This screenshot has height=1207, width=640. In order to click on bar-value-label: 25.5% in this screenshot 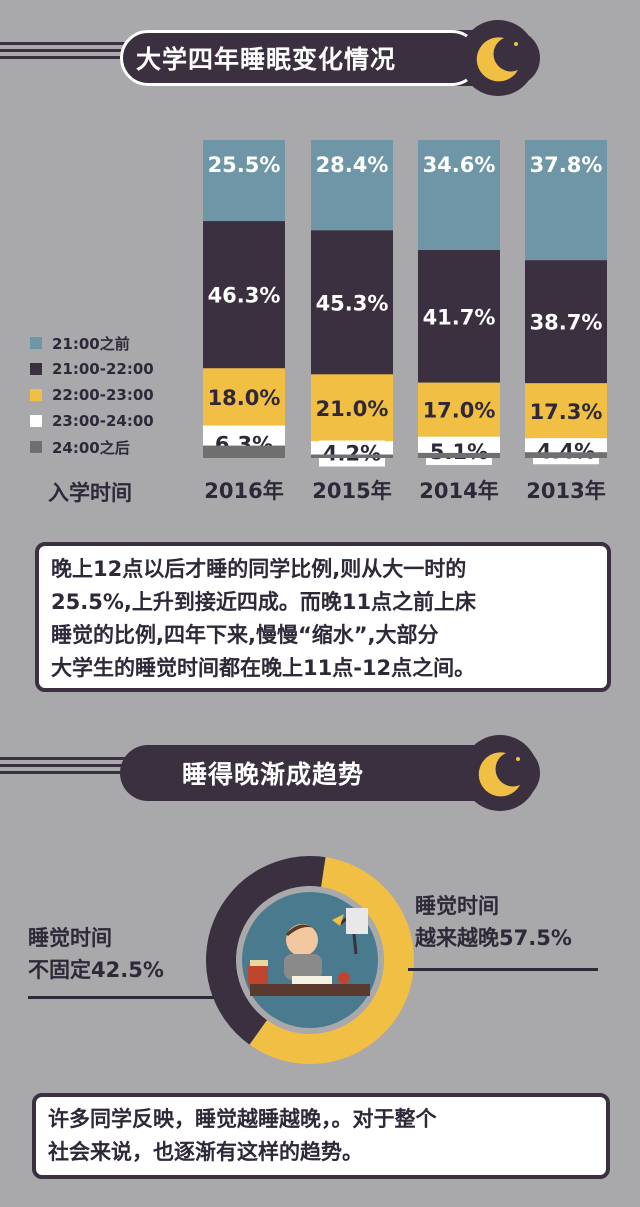, I will do `click(244, 165)`.